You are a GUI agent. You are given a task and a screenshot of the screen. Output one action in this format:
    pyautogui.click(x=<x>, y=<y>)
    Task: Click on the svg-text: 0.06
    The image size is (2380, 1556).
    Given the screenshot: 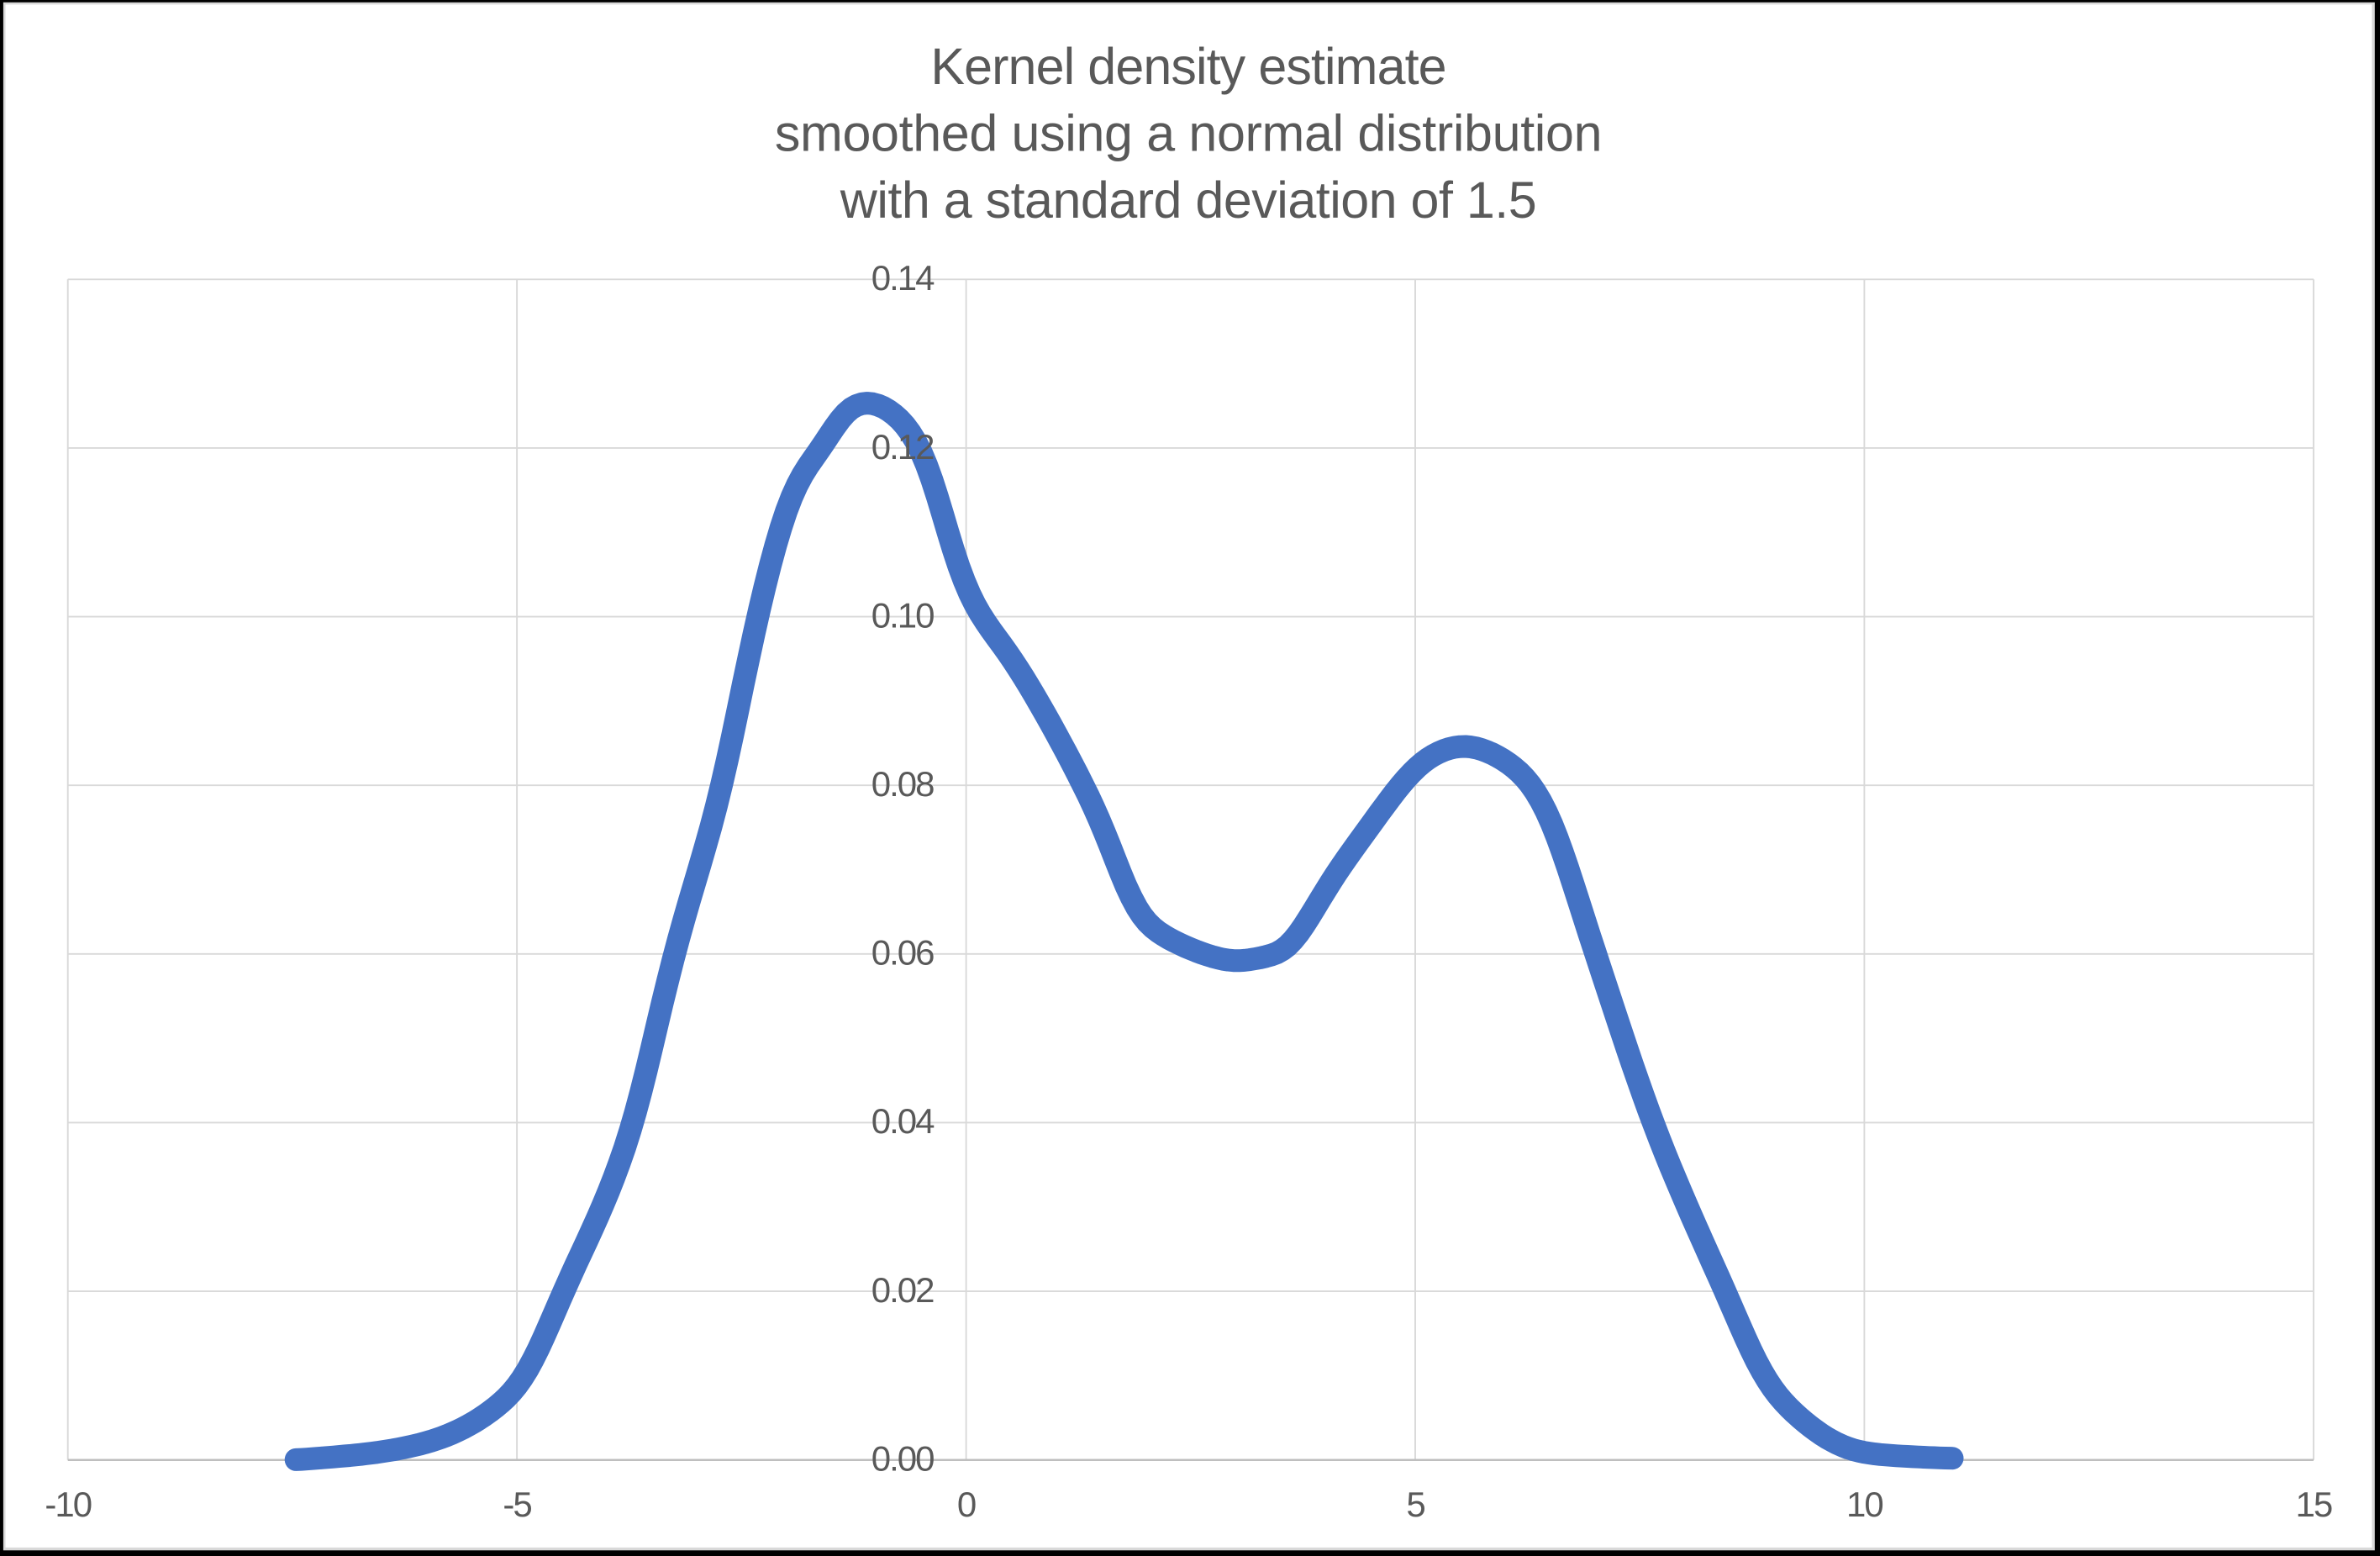 What is the action you would take?
    pyautogui.click(x=902, y=953)
    